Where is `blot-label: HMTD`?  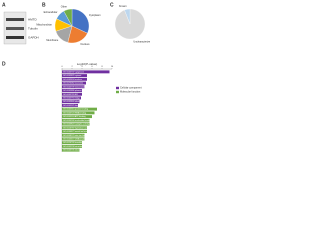
blot-label: HMTD is located at coordinates (32, 19).